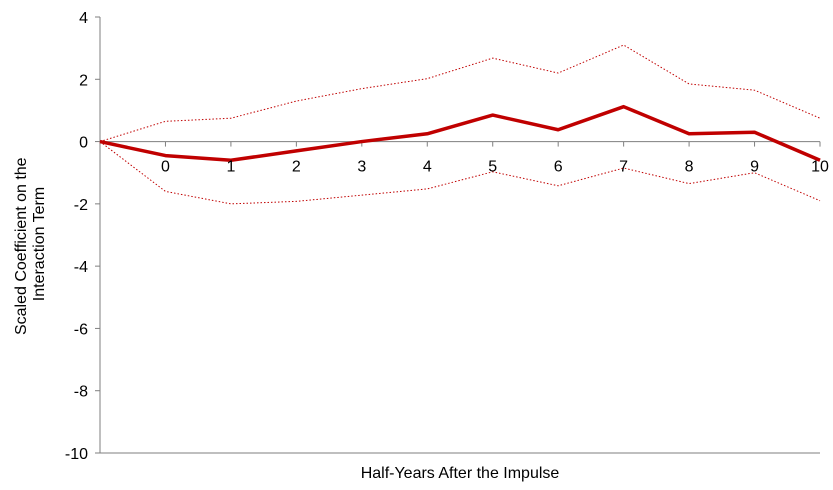 The width and height of the screenshot is (833, 490). Describe the element at coordinates (296, 167) in the screenshot. I see `x-tick-label: 2` at that location.